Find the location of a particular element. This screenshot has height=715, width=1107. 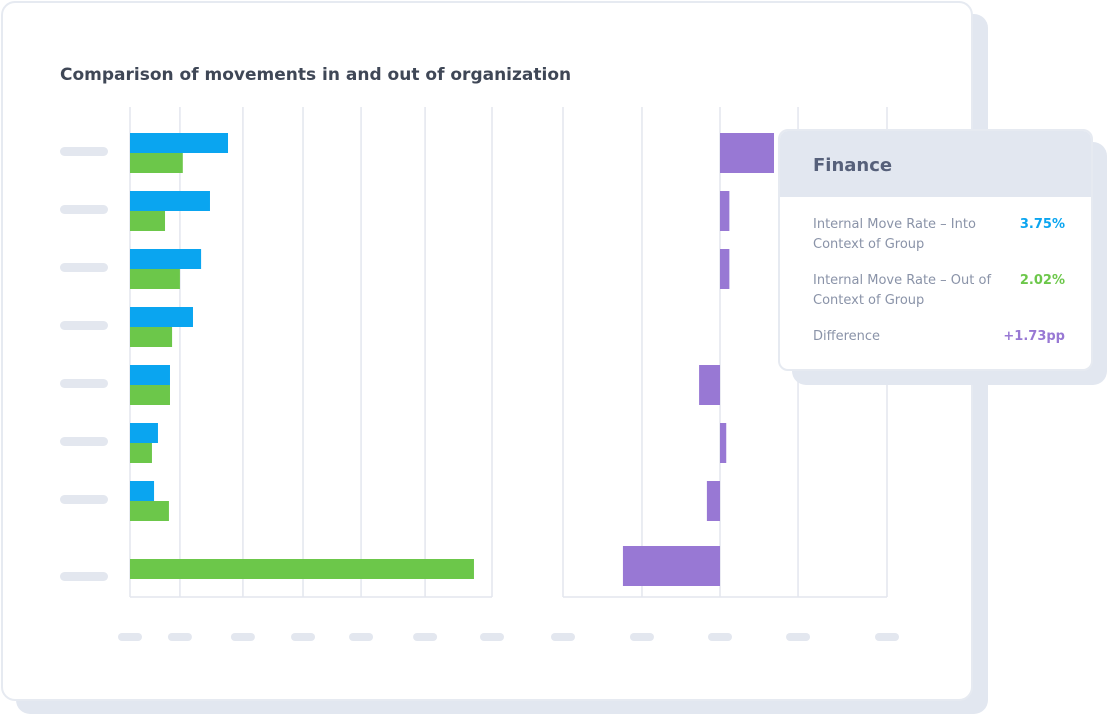

tooltip-title: Finance is located at coordinates (935, 164).